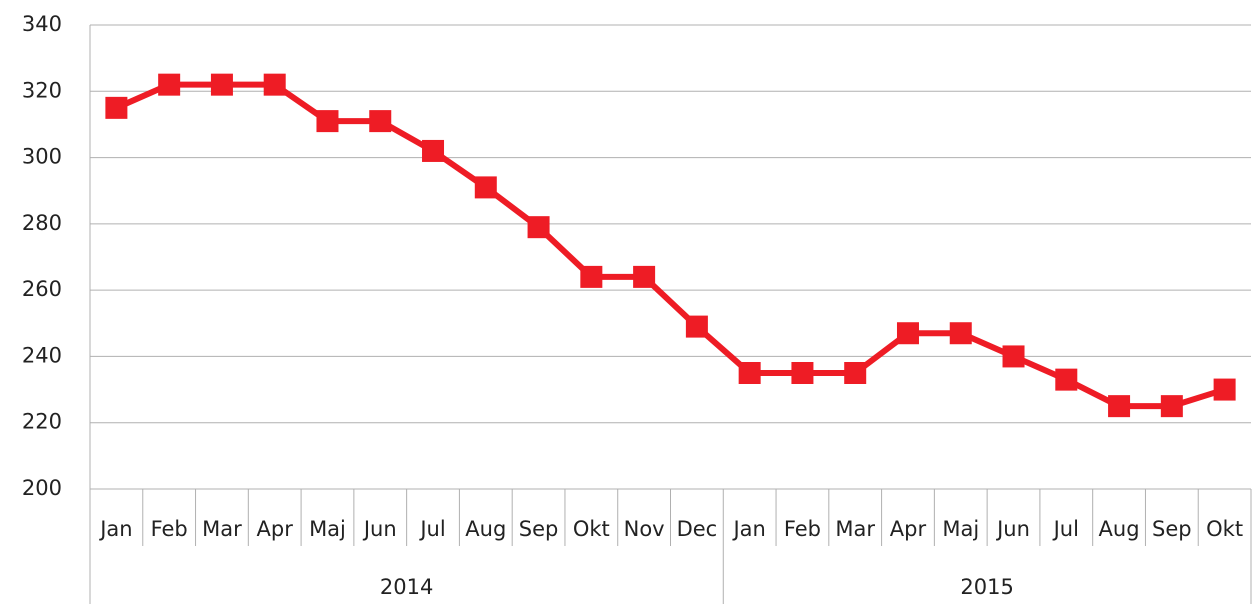 This screenshot has width=1252, height=604. What do you see at coordinates (42, 223) in the screenshot?
I see `y-tick-label: 280` at bounding box center [42, 223].